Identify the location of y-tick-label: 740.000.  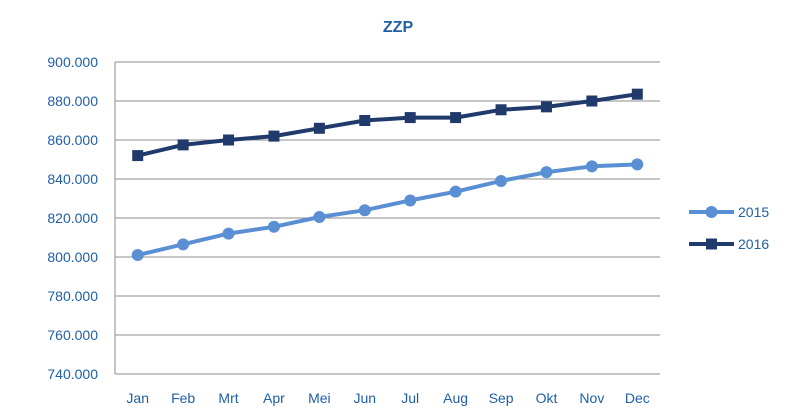
(72, 374).